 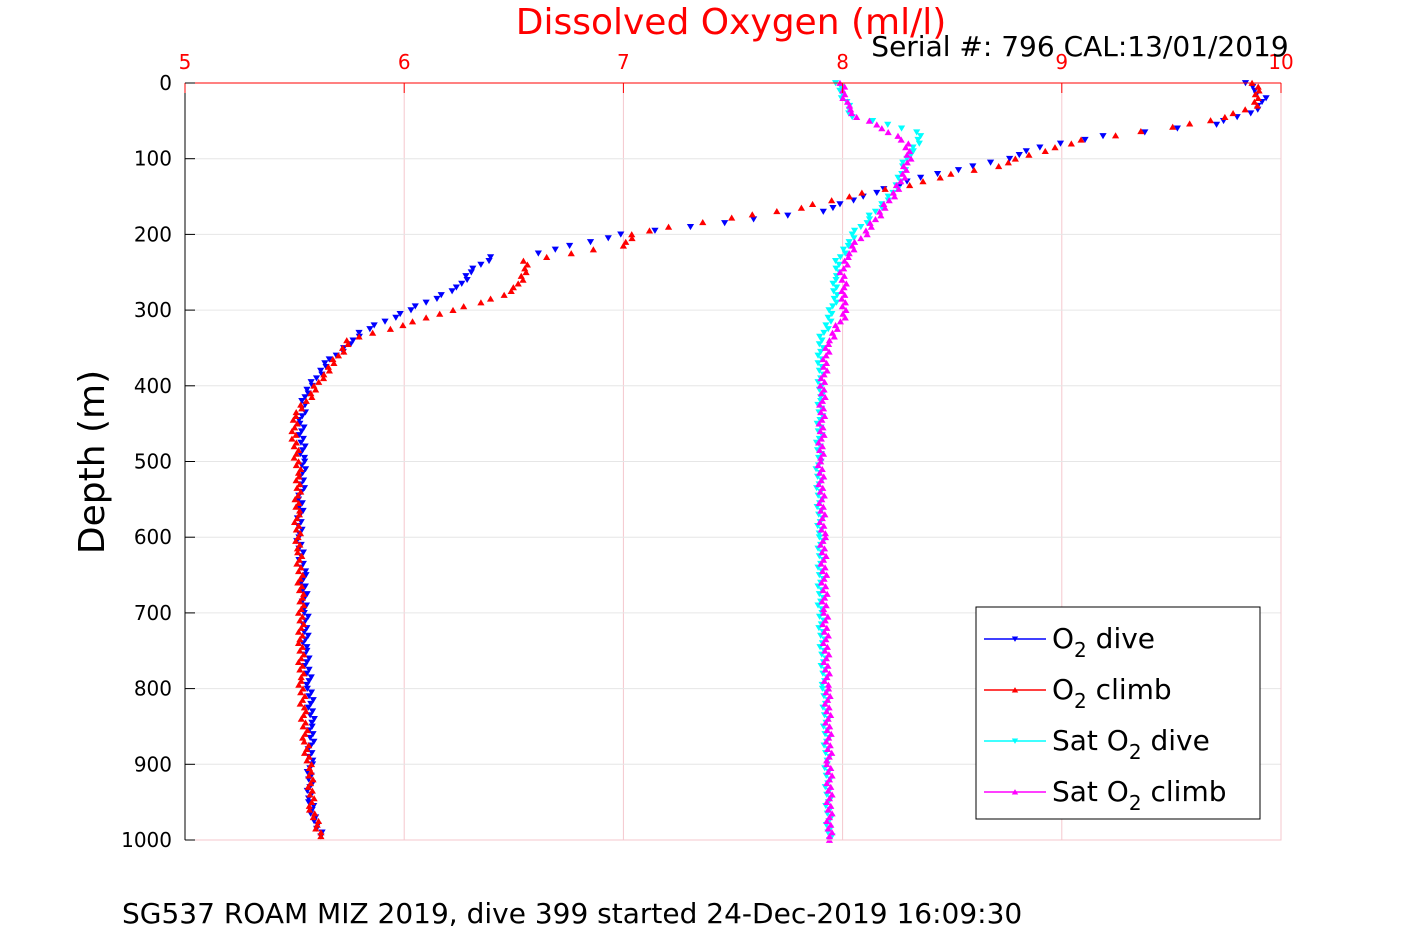 I want to click on y-tick-label: 300, so click(x=153, y=310).